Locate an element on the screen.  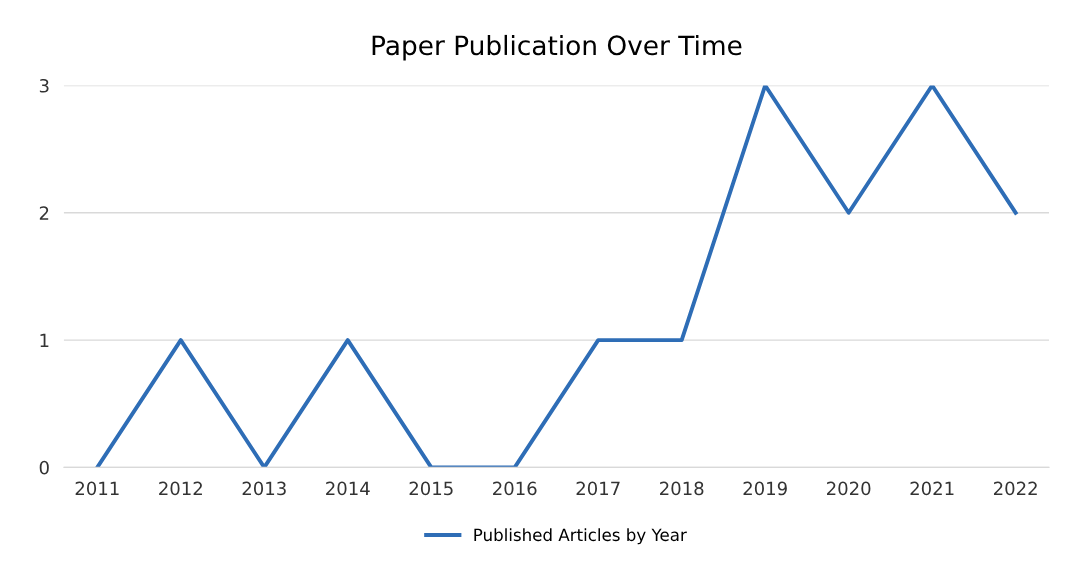
x-tick-label: 2022 is located at coordinates (1015, 488).